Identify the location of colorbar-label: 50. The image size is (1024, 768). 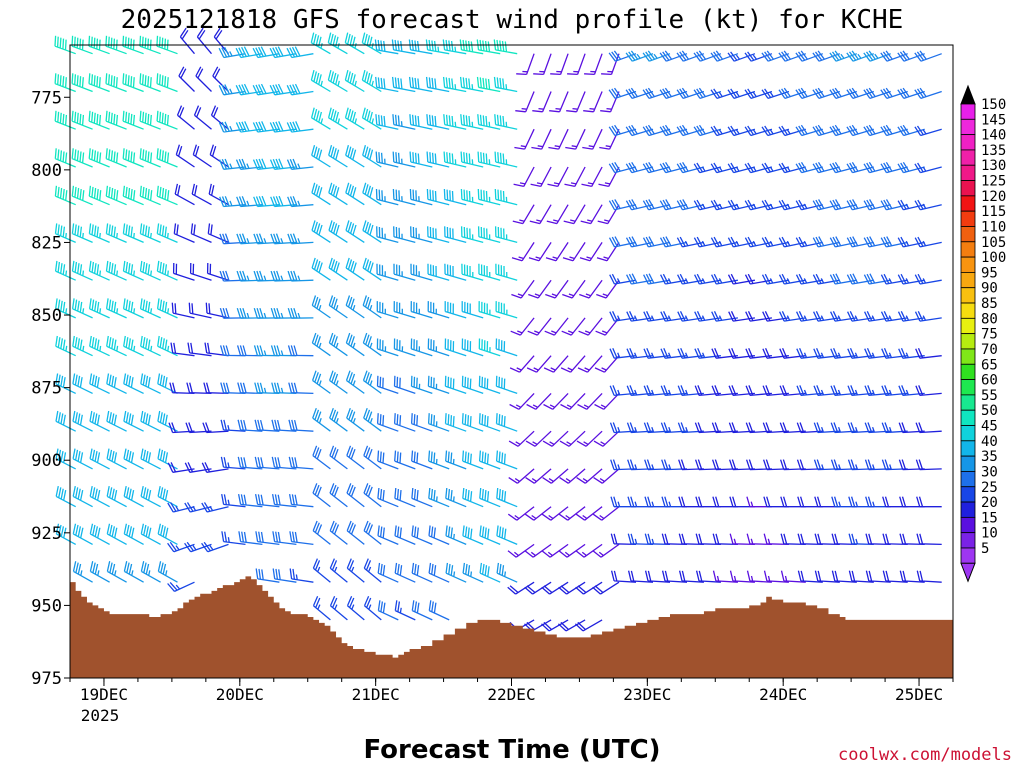
(989, 411).